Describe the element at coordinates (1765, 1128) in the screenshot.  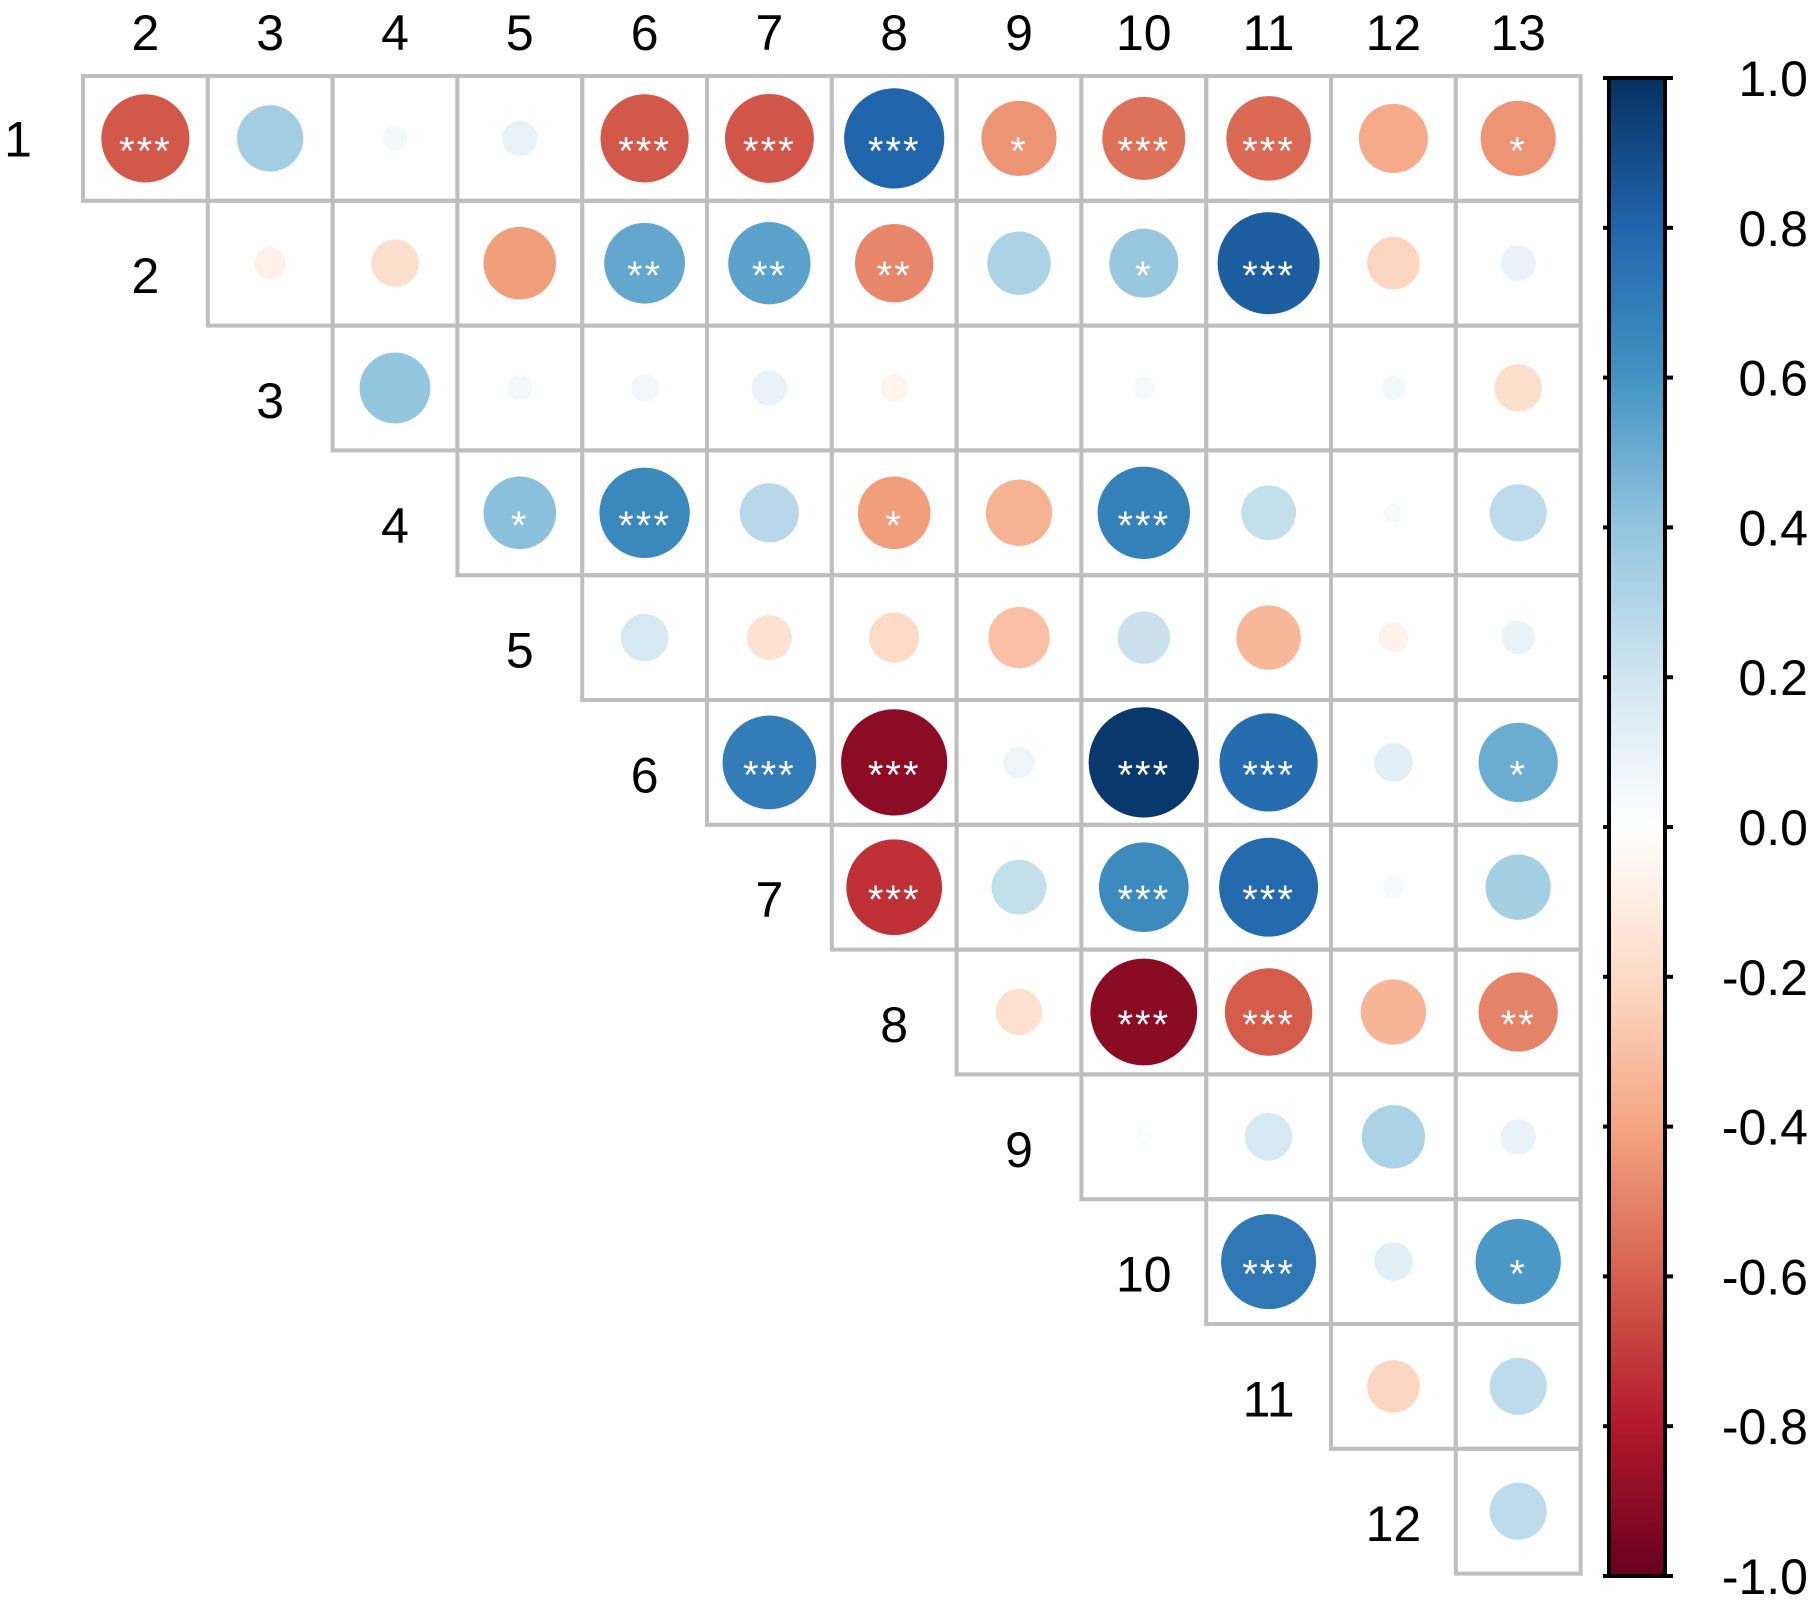
I see `colorbar-tick-label-7: -0.4` at that location.